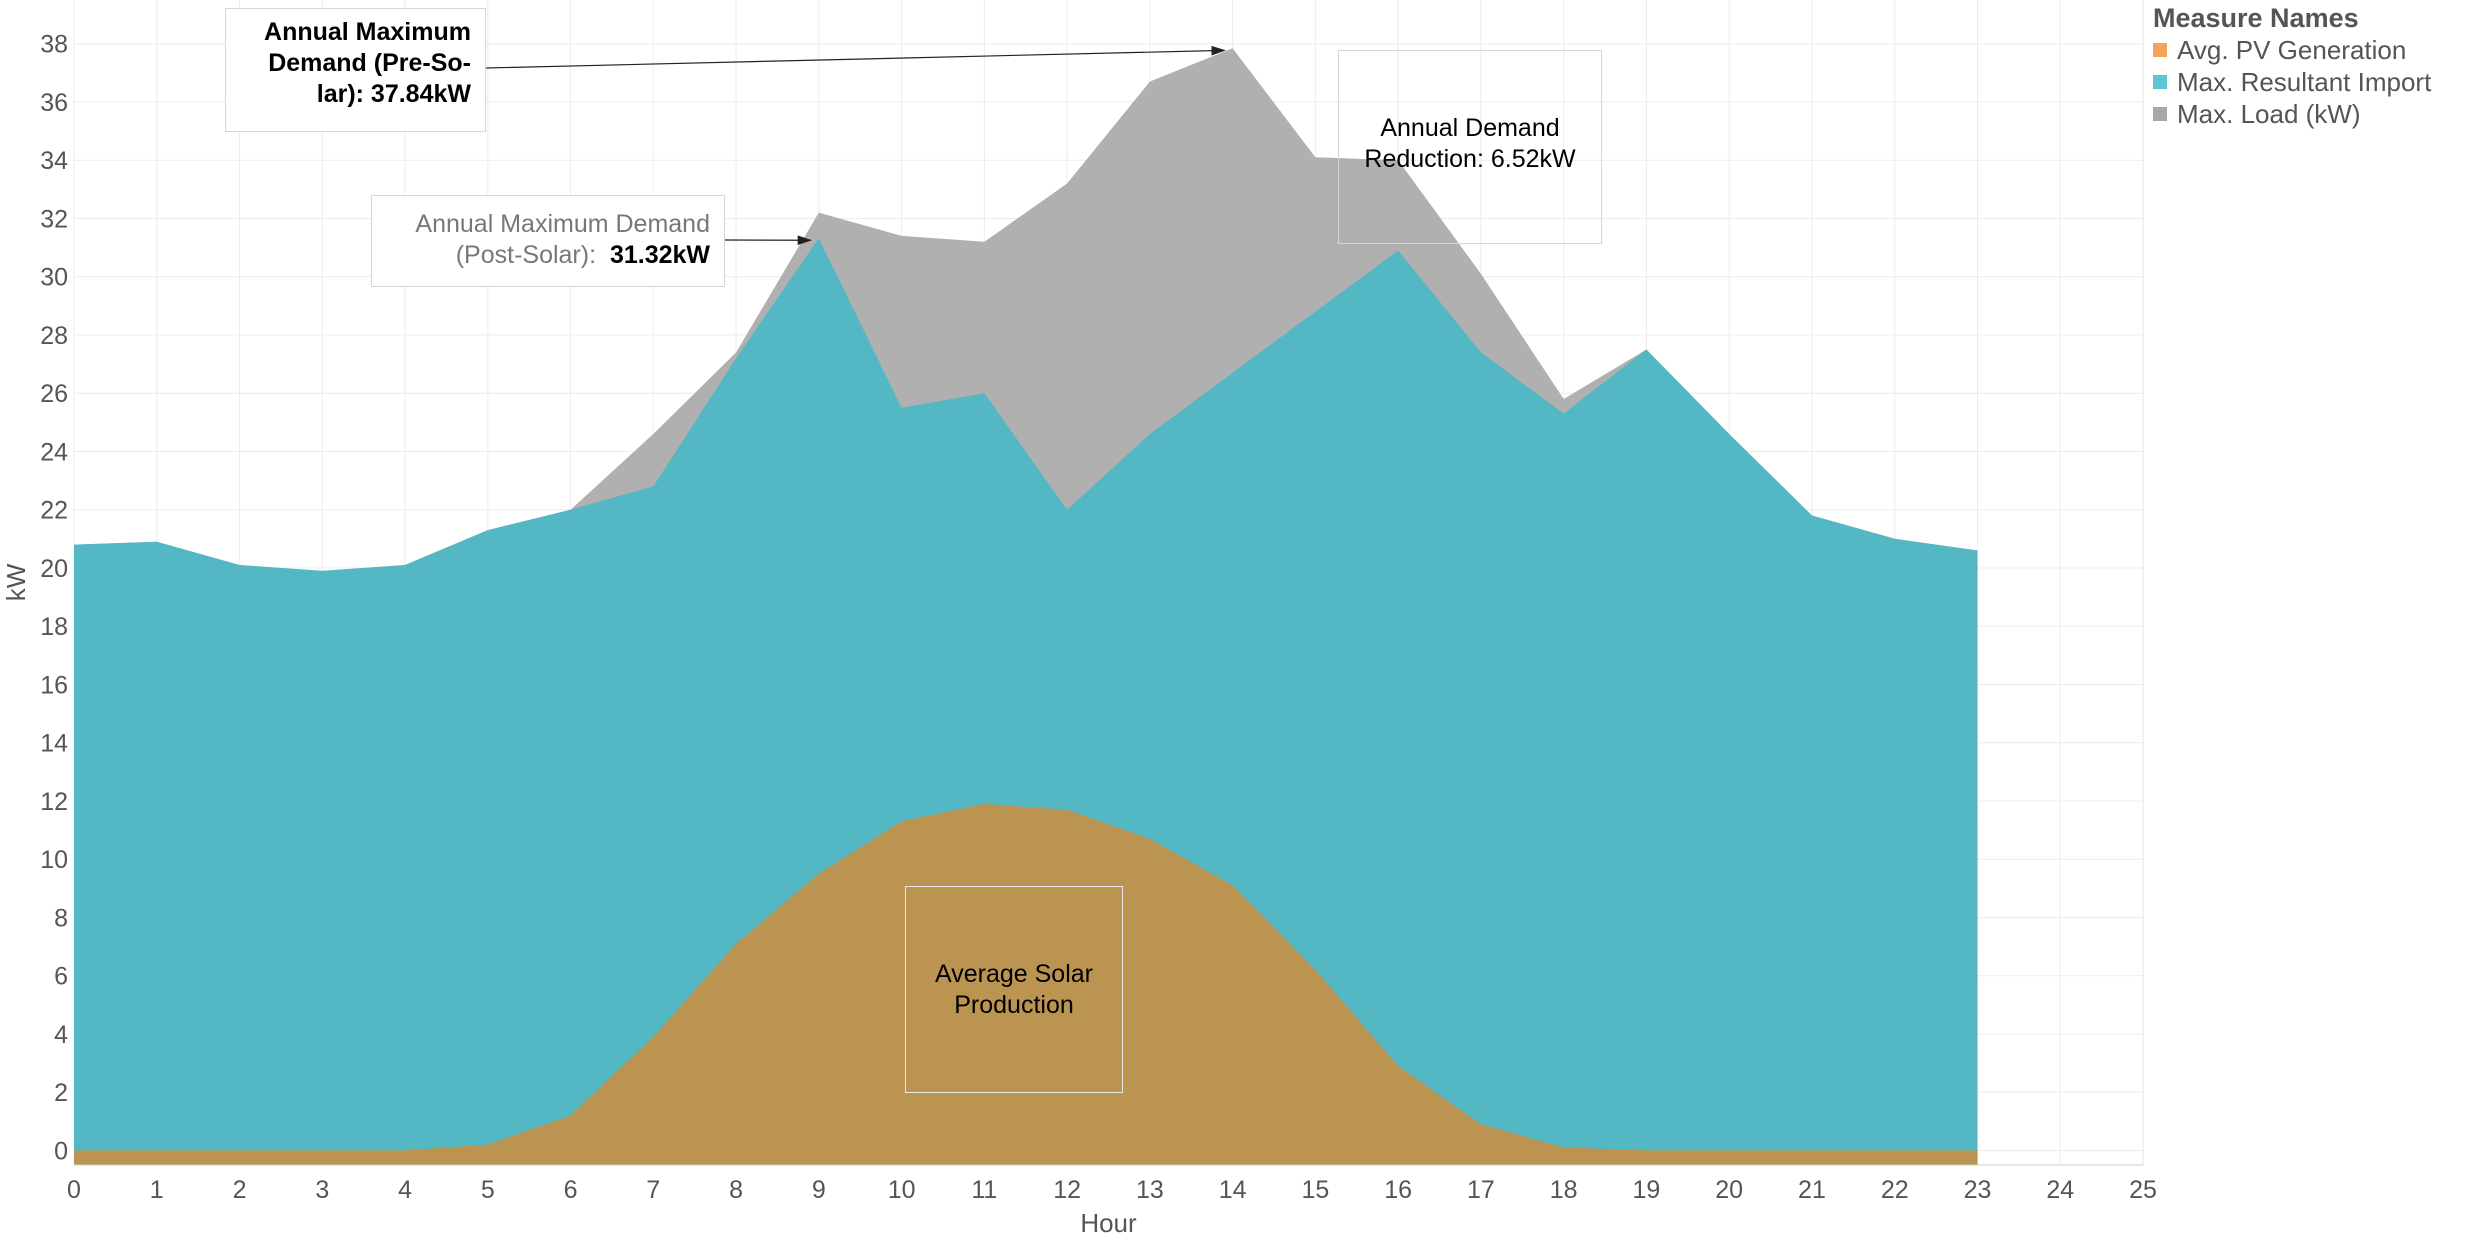  What do you see at coordinates (322, 1190) in the screenshot?
I see `x-tick-label: 3` at bounding box center [322, 1190].